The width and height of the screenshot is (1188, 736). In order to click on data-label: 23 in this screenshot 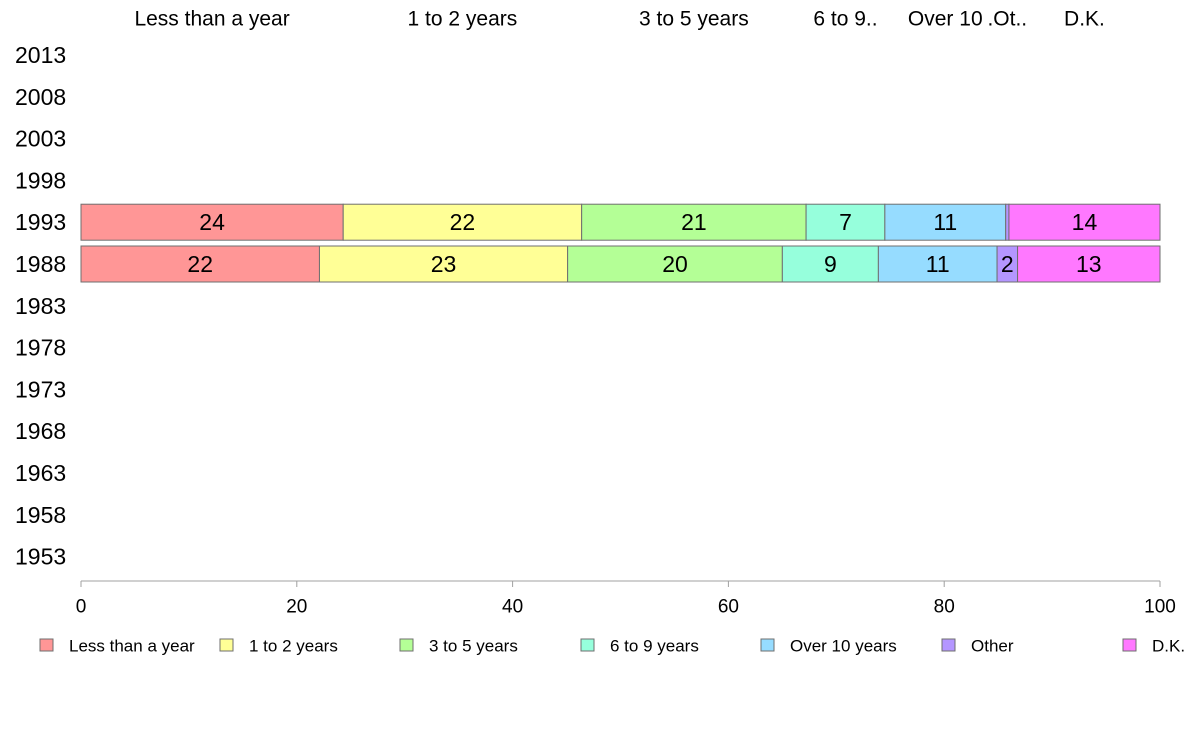, I will do `click(444, 264)`.